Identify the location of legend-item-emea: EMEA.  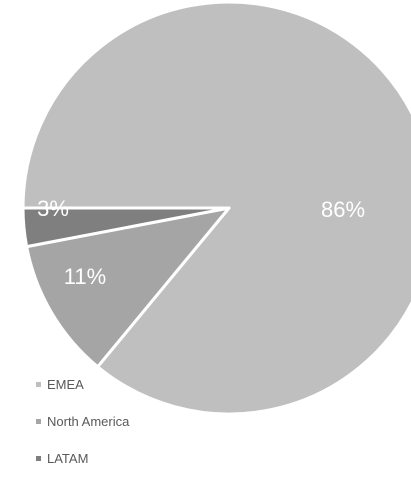
(82, 384).